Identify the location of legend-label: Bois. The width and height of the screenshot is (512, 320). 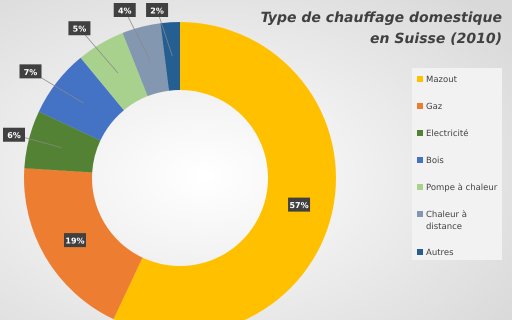
(435, 161).